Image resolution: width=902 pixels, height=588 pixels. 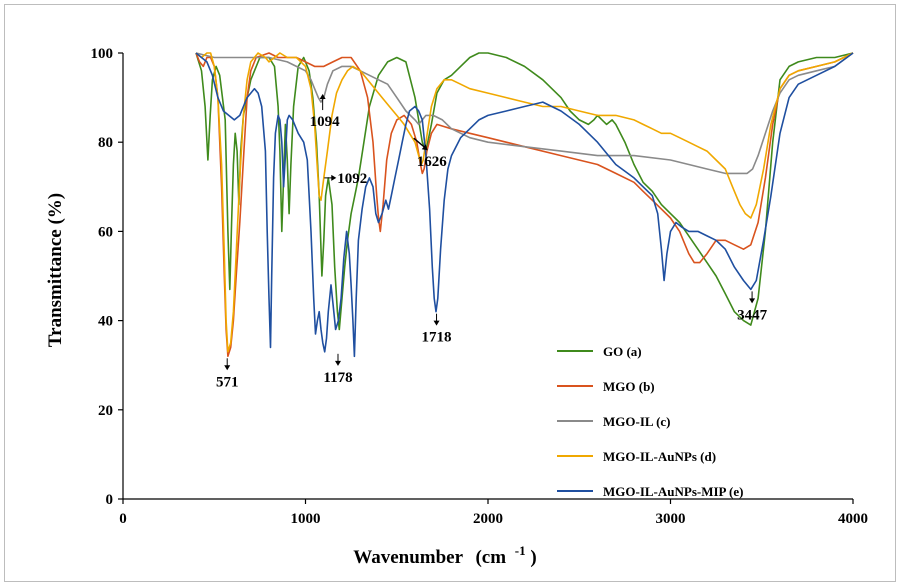 I want to click on x-tick-label: 1000, so click(x=306, y=519).